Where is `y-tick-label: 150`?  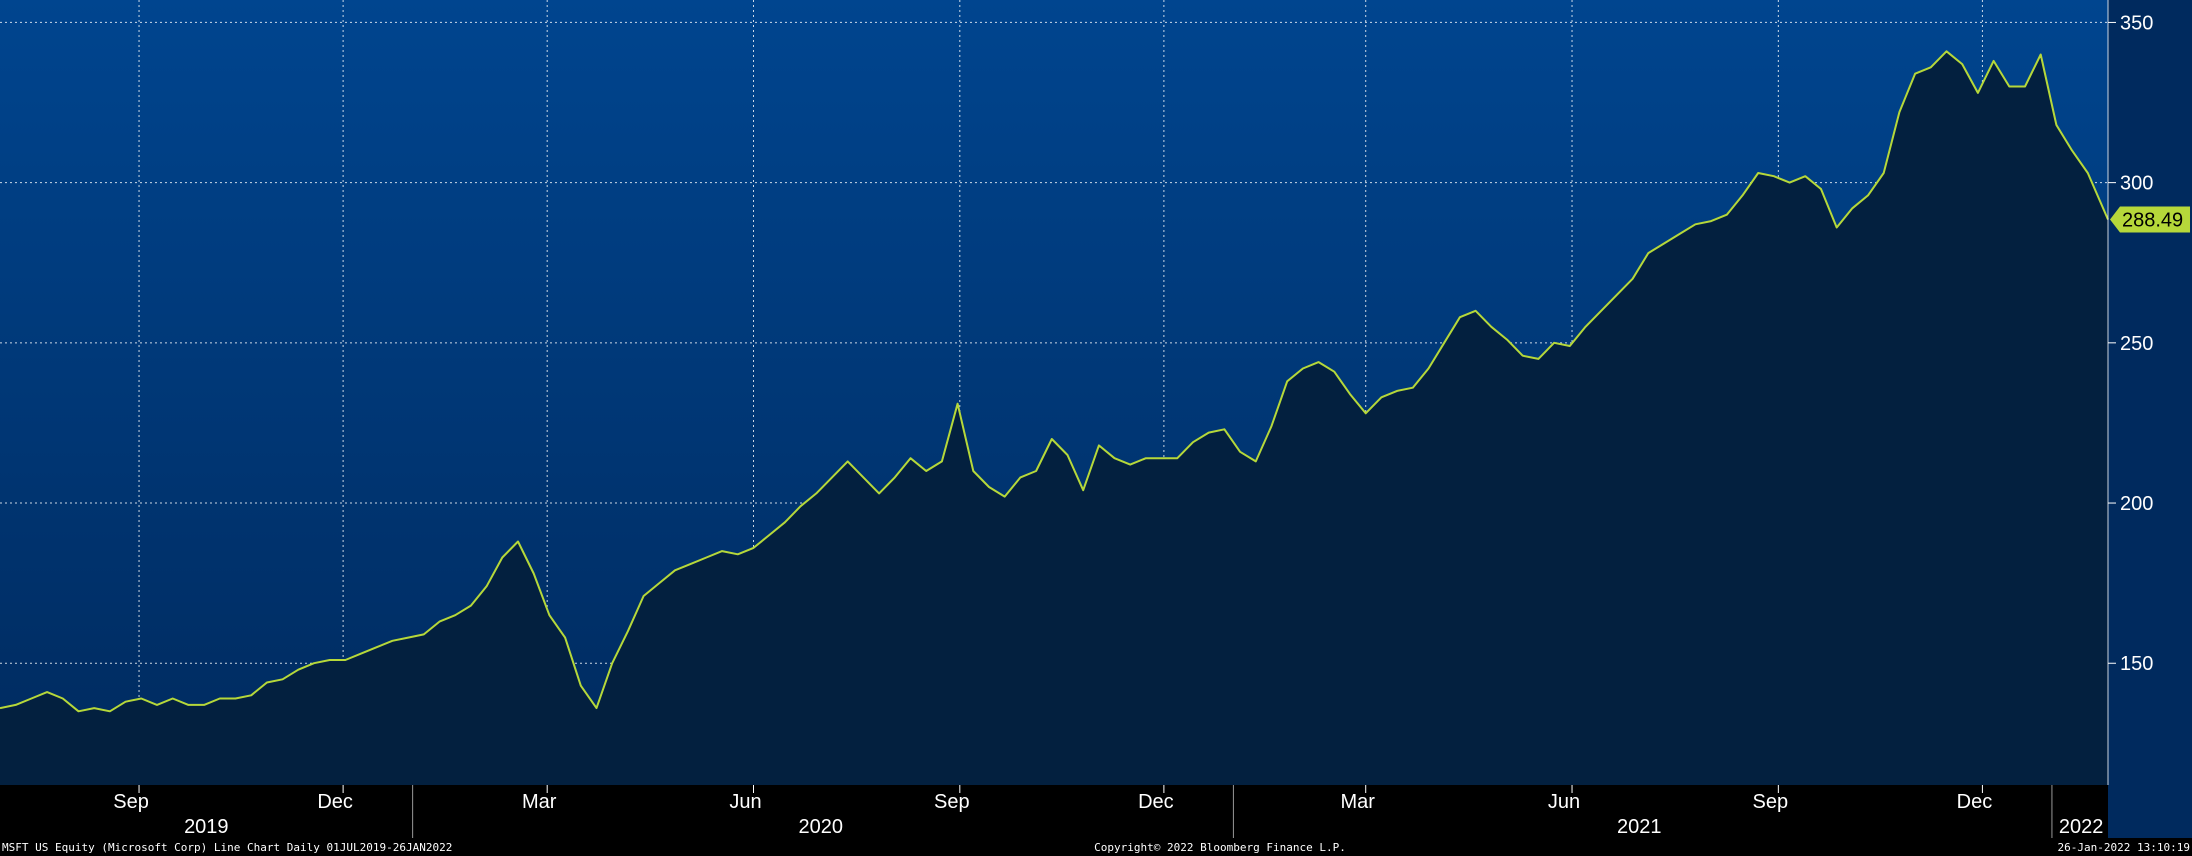 y-tick-label: 150 is located at coordinates (2136, 664).